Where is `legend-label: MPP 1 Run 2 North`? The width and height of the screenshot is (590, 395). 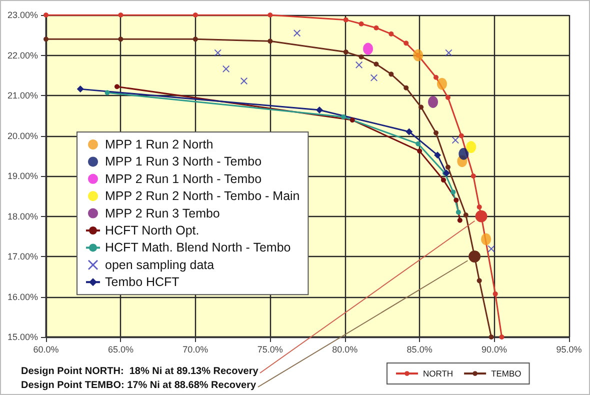
legend-label: MPP 1 Run 2 North is located at coordinates (159, 145).